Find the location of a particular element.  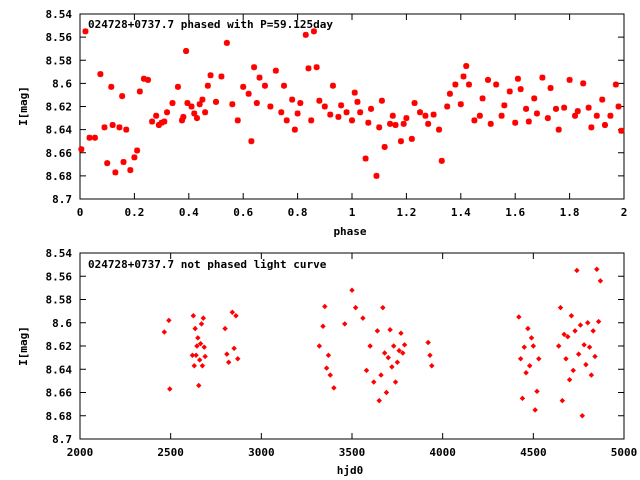

phased-y-tick-label: 8.56 is located at coordinates (59, 37).